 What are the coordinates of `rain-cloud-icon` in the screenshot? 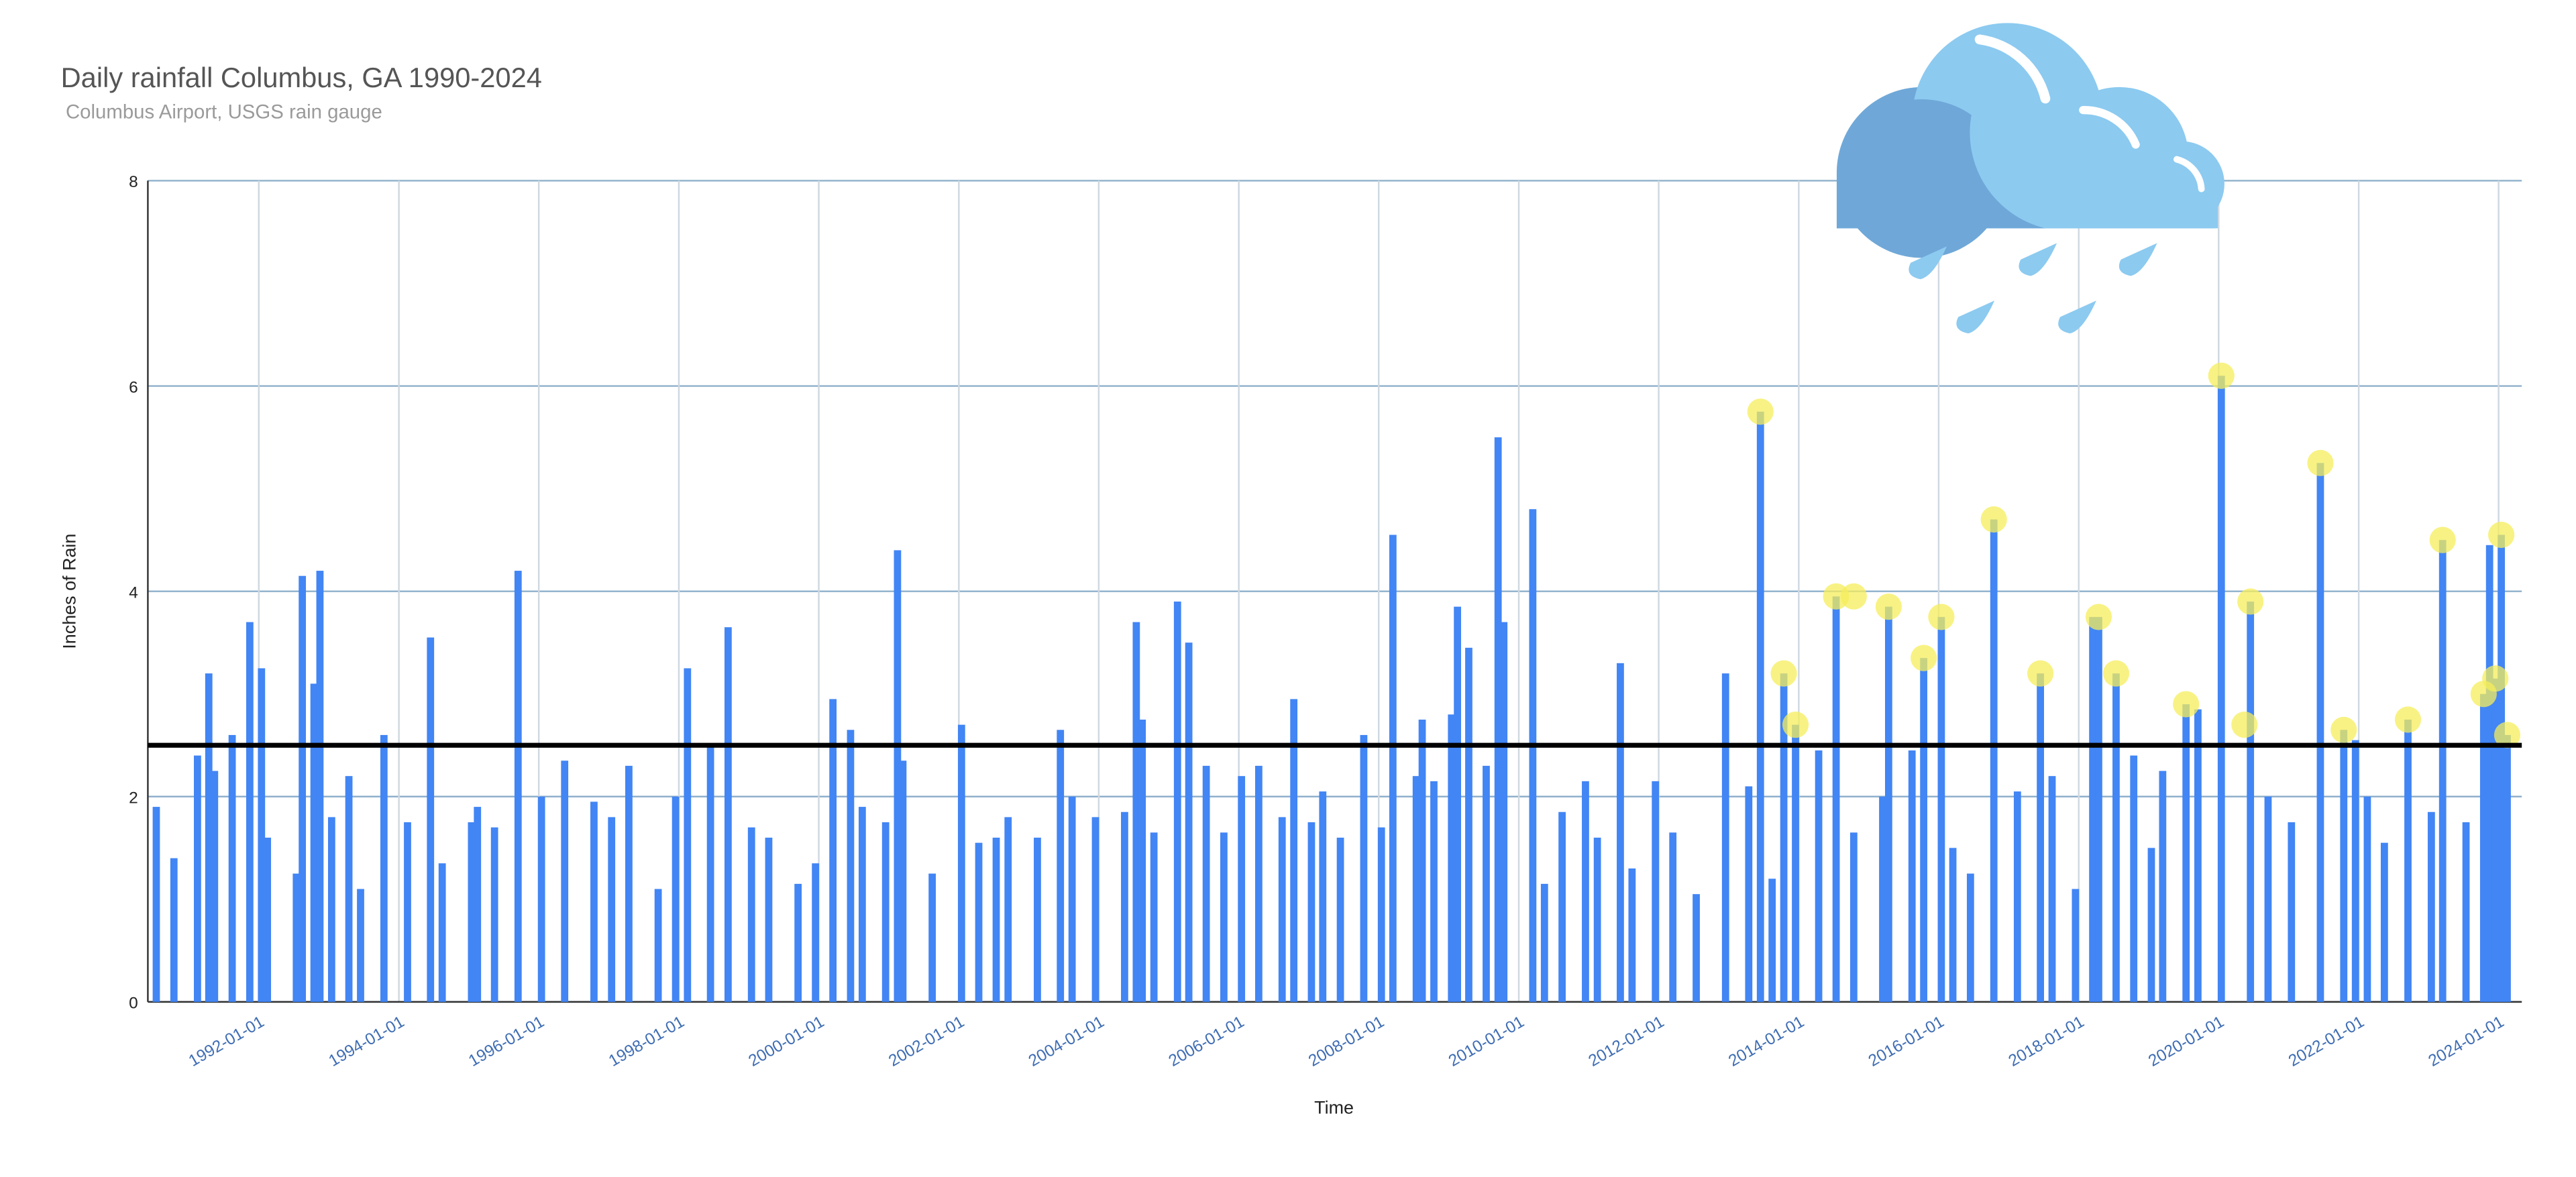 It's located at (2030, 178).